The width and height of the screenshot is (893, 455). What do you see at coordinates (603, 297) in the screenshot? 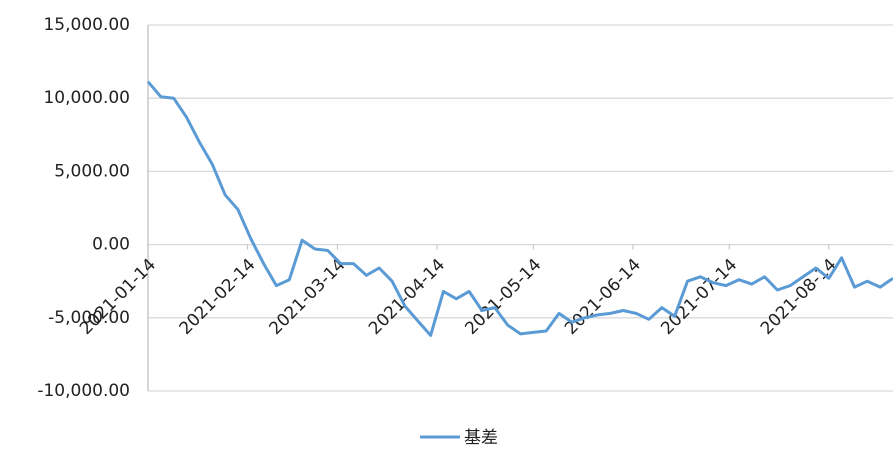
I see `x-tick-label: 2021-06-14` at bounding box center [603, 297].